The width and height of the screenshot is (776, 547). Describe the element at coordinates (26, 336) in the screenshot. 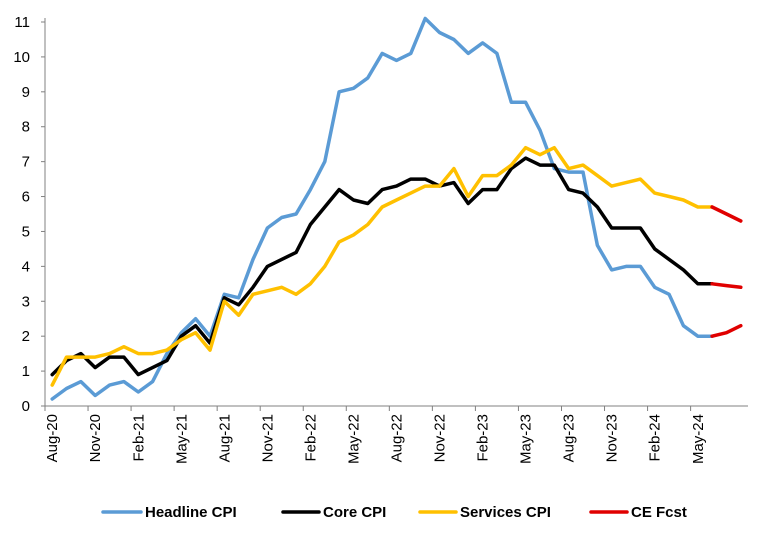

I see `y-tick-label: 2` at that location.